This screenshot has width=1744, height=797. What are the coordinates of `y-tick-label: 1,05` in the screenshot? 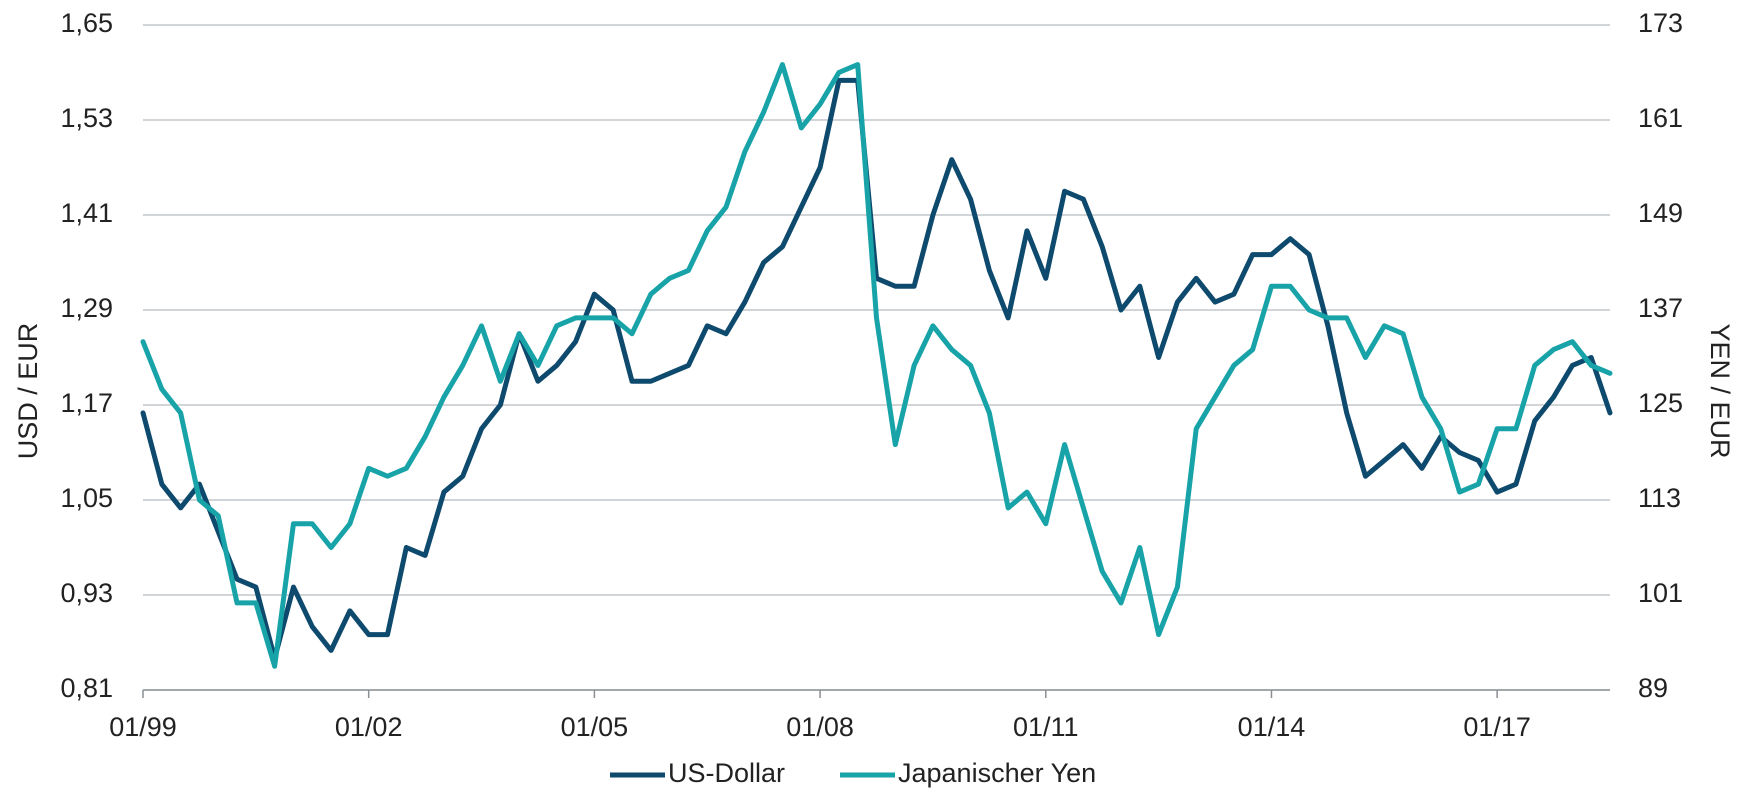 It's located at (86, 498).